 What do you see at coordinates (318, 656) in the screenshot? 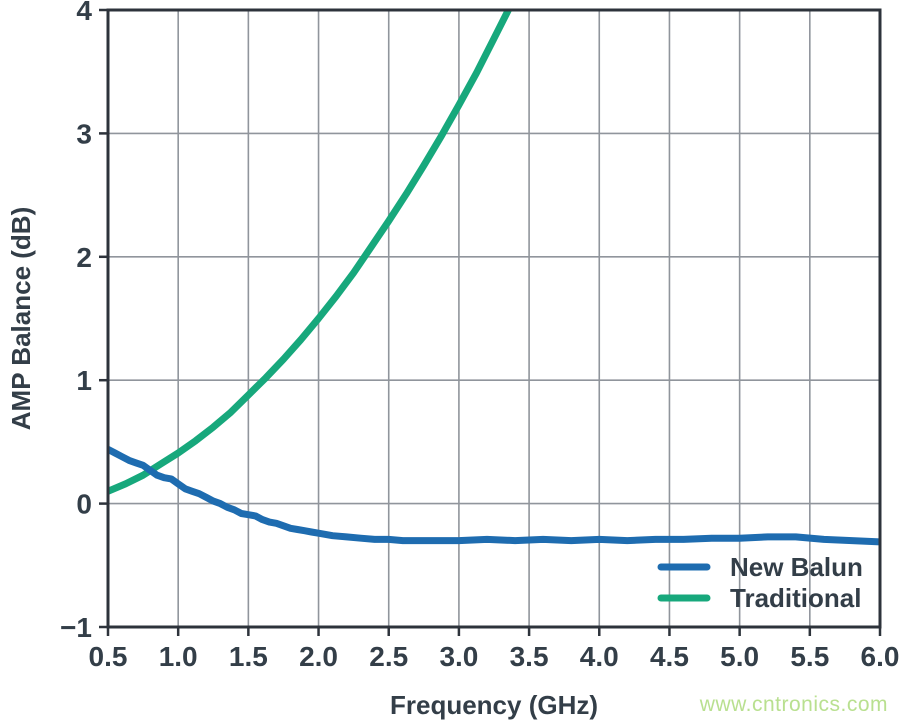
I see `x-tick-label: 2.0` at bounding box center [318, 656].